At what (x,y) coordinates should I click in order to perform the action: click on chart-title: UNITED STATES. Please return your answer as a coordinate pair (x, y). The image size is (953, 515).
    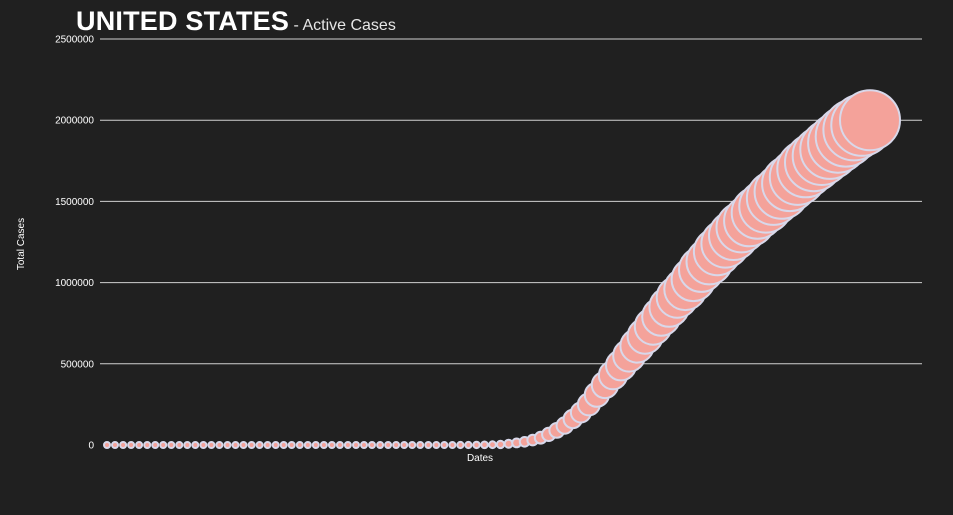
    Looking at the image, I should click on (183, 21).